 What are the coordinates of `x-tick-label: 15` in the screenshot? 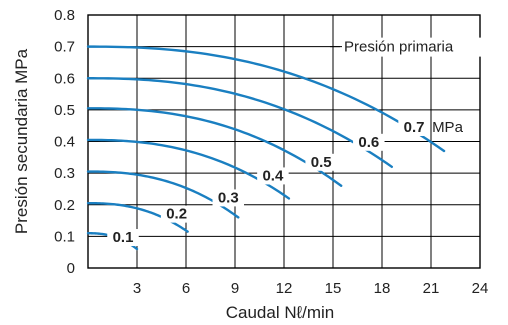 It's located at (333, 288).